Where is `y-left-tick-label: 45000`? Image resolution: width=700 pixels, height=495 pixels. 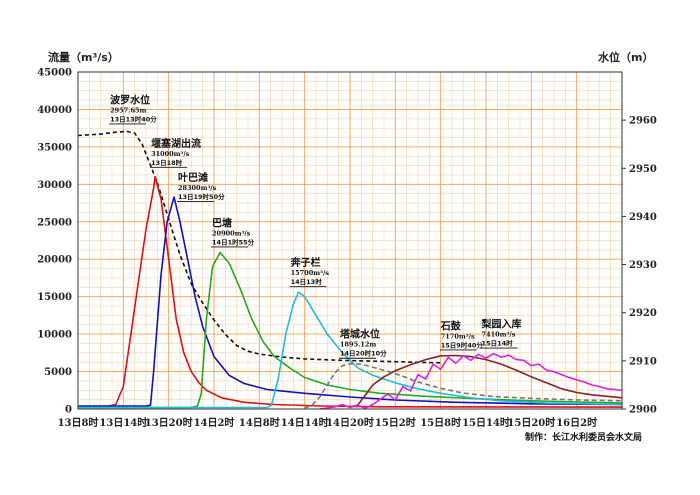 y-left-tick-label: 45000 is located at coordinates (54, 73).